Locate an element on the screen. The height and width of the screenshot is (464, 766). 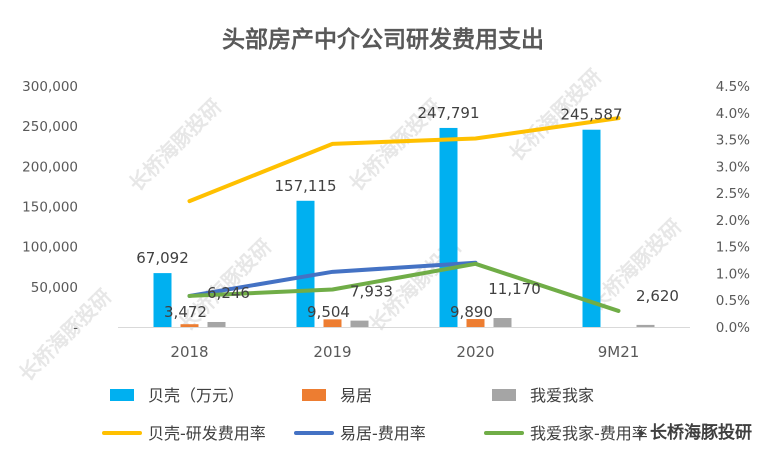
right-axis-tick-label: 0.0% is located at coordinates (733, 328).